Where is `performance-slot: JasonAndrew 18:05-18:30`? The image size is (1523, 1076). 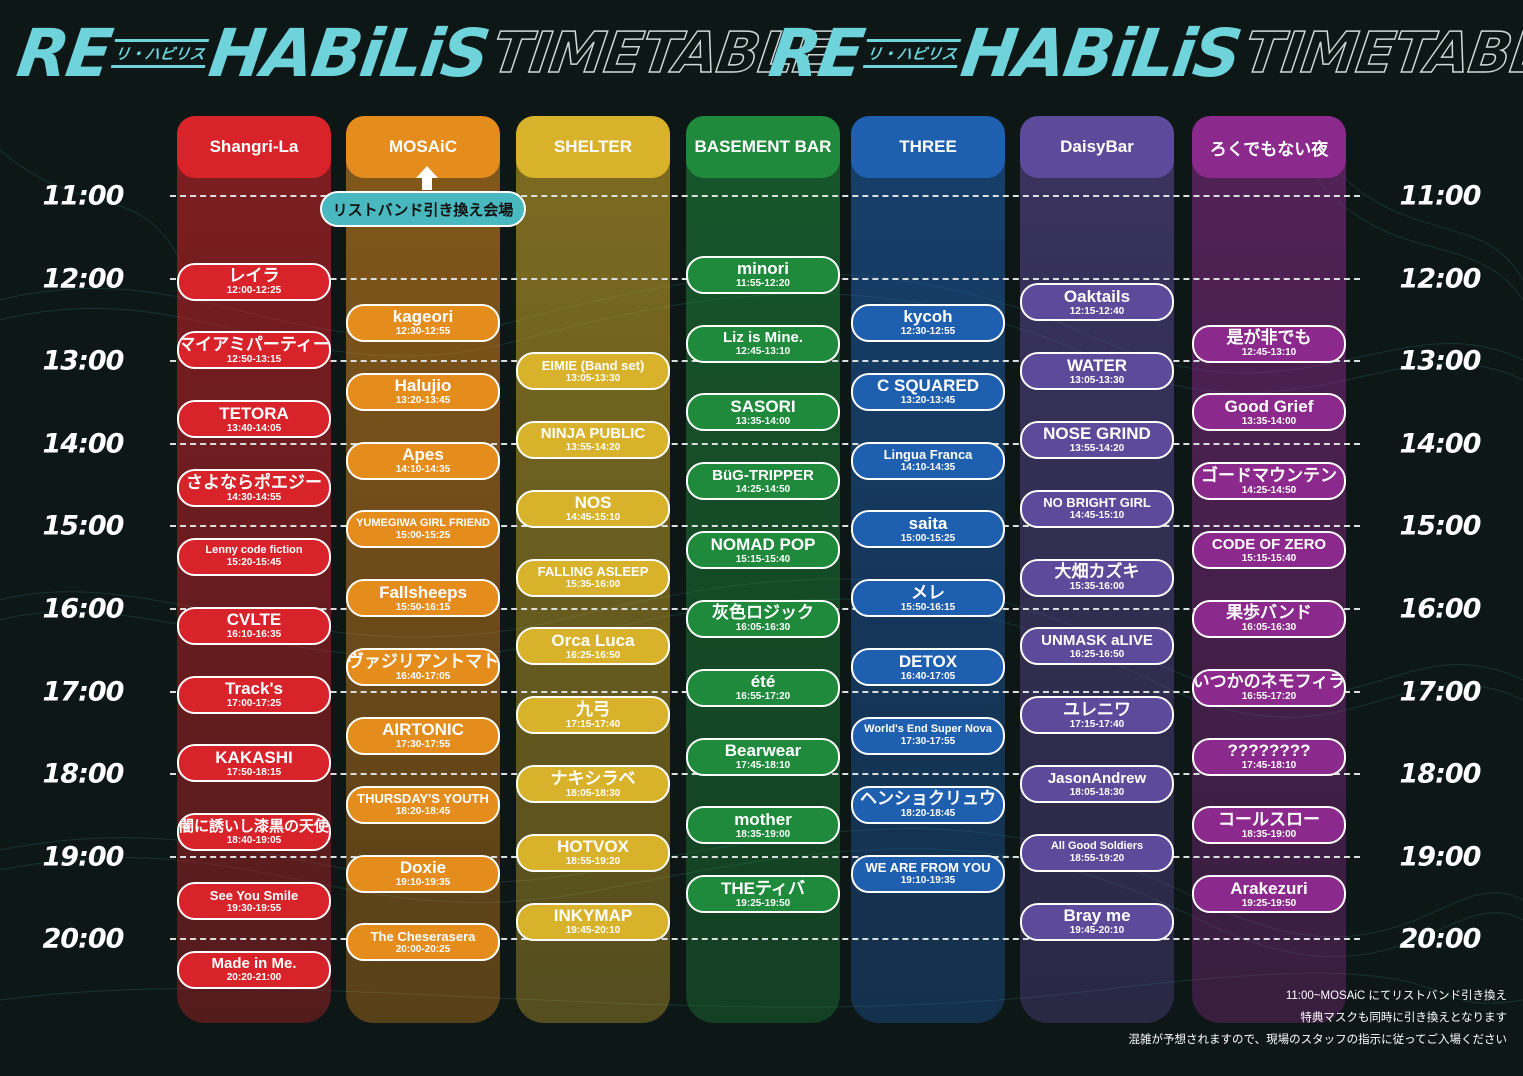
performance-slot: JasonAndrew 18:05-18:30 is located at coordinates (1097, 784).